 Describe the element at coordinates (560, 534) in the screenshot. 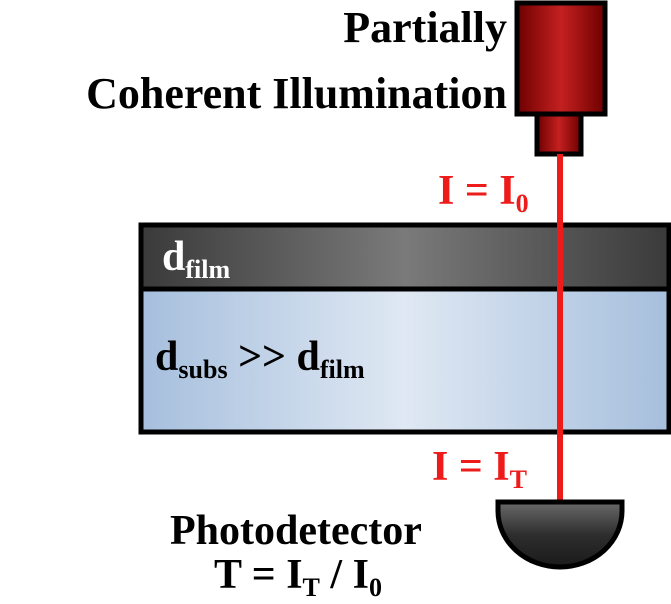

I see `photodetector-icon` at that location.